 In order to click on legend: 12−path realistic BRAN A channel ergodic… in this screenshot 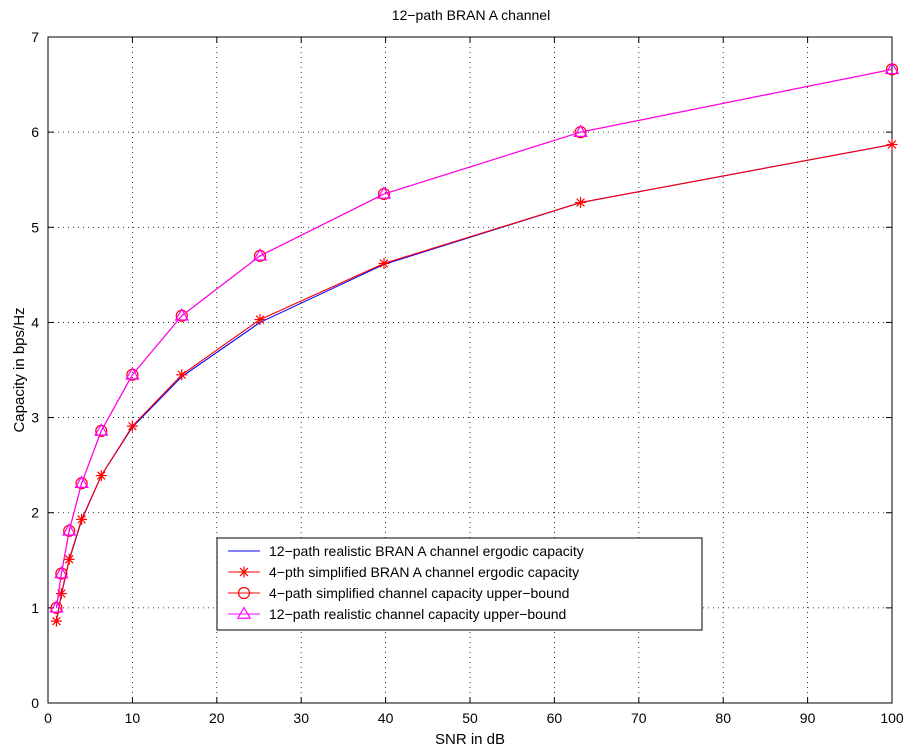, I will do `click(459, 584)`.